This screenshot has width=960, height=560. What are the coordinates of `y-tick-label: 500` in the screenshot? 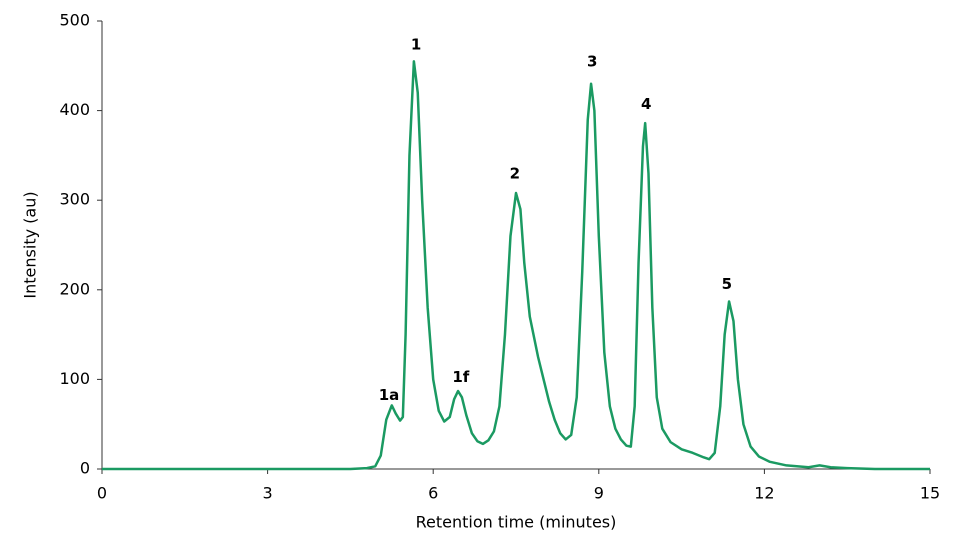 It's located at (74, 20).